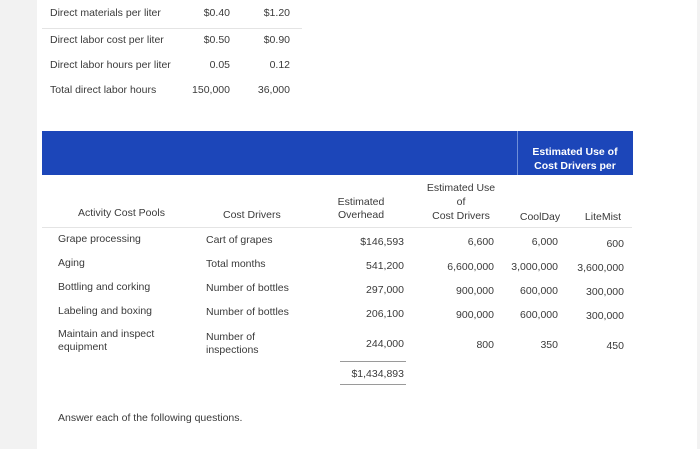 The height and width of the screenshot is (449, 700). I want to click on row-coolday: 6,000, so click(544, 242).